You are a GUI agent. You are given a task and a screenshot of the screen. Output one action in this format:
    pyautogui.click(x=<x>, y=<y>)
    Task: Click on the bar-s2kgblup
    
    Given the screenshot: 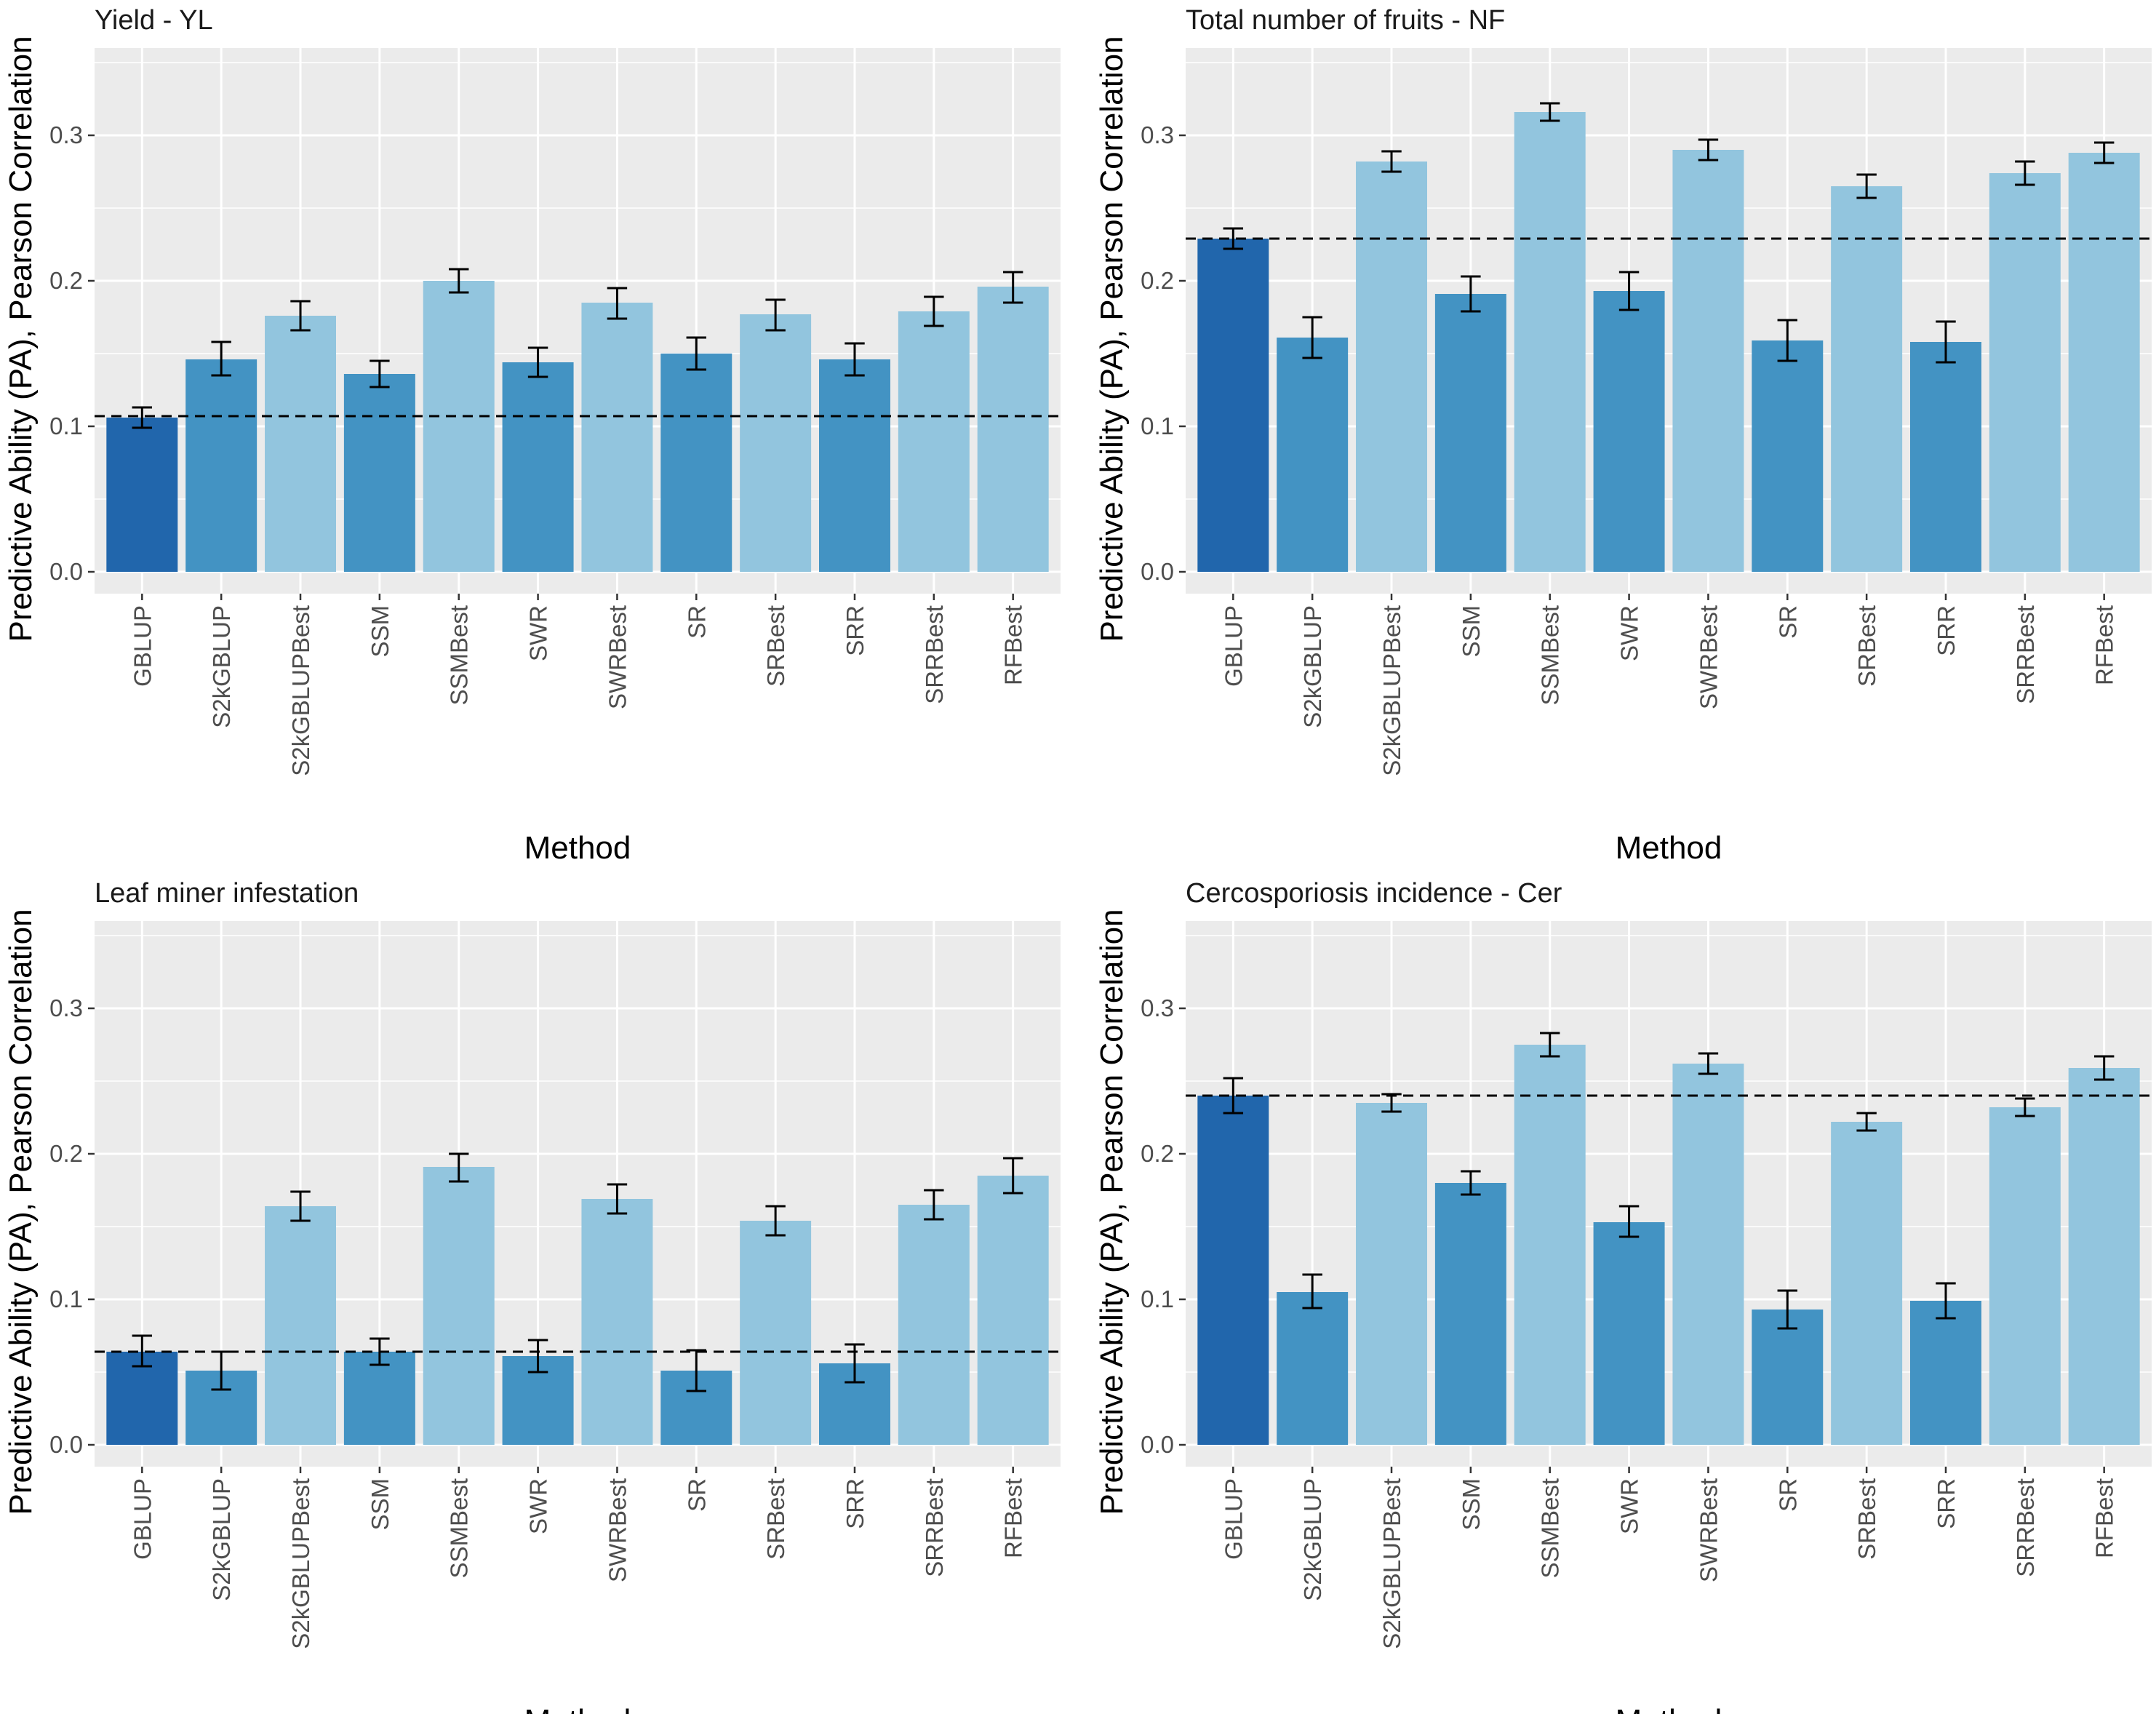 What is the action you would take?
    pyautogui.click(x=1313, y=455)
    